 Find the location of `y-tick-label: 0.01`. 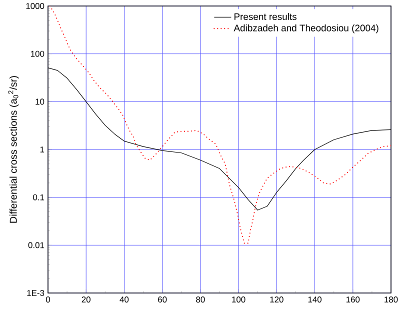

y-tick-label: 0.01 is located at coordinates (36, 245).